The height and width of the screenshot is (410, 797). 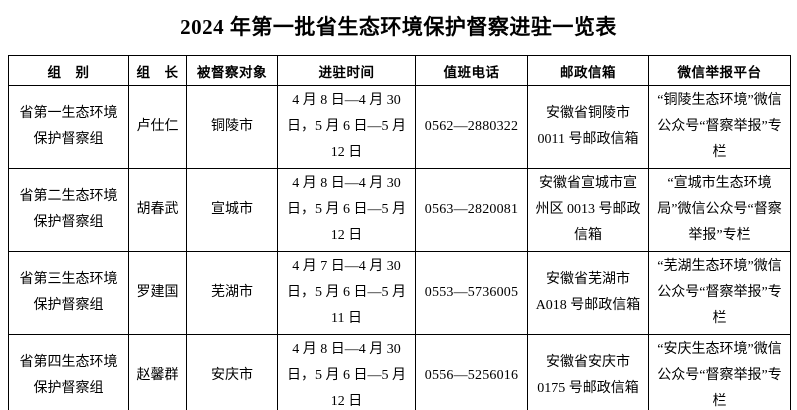 What do you see at coordinates (398, 27) in the screenshot?
I see `page-title: 2024 年第一批省生态环境保护督察进驻一览表` at bounding box center [398, 27].